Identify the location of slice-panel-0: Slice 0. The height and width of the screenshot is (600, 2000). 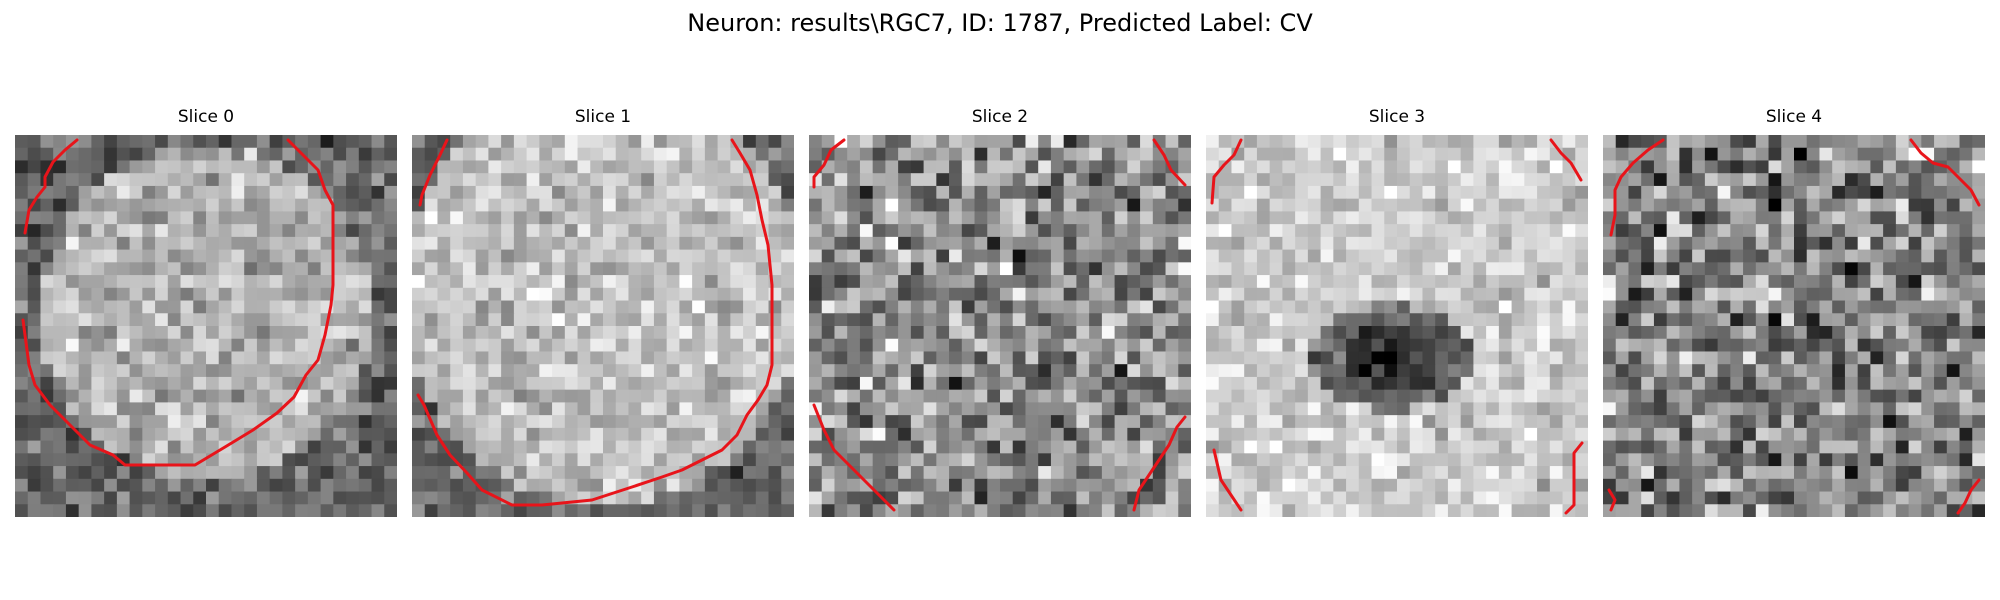
(206, 312).